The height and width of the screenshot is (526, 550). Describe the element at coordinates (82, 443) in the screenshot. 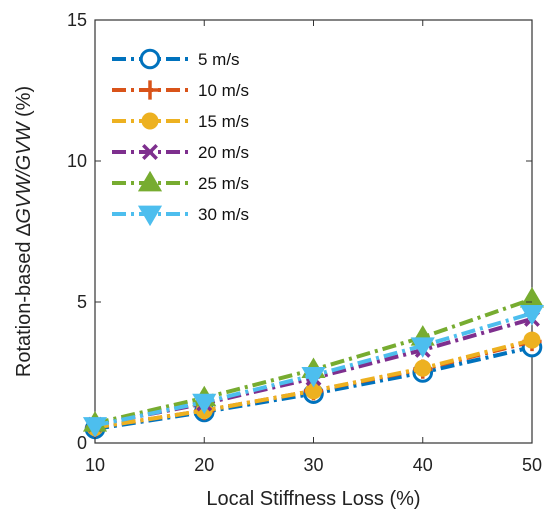

I see `y-tick-label: 0` at that location.